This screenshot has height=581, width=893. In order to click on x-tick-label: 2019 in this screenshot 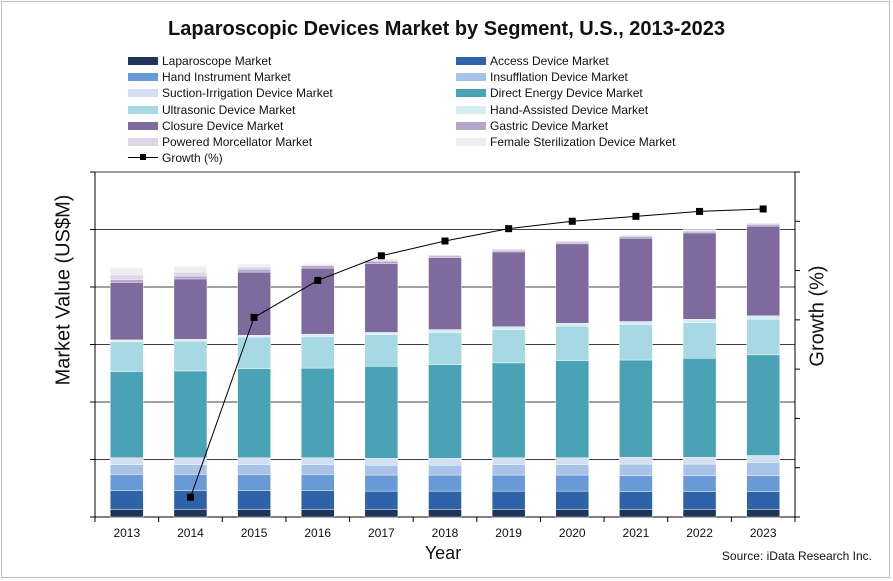, I will do `click(508, 533)`.